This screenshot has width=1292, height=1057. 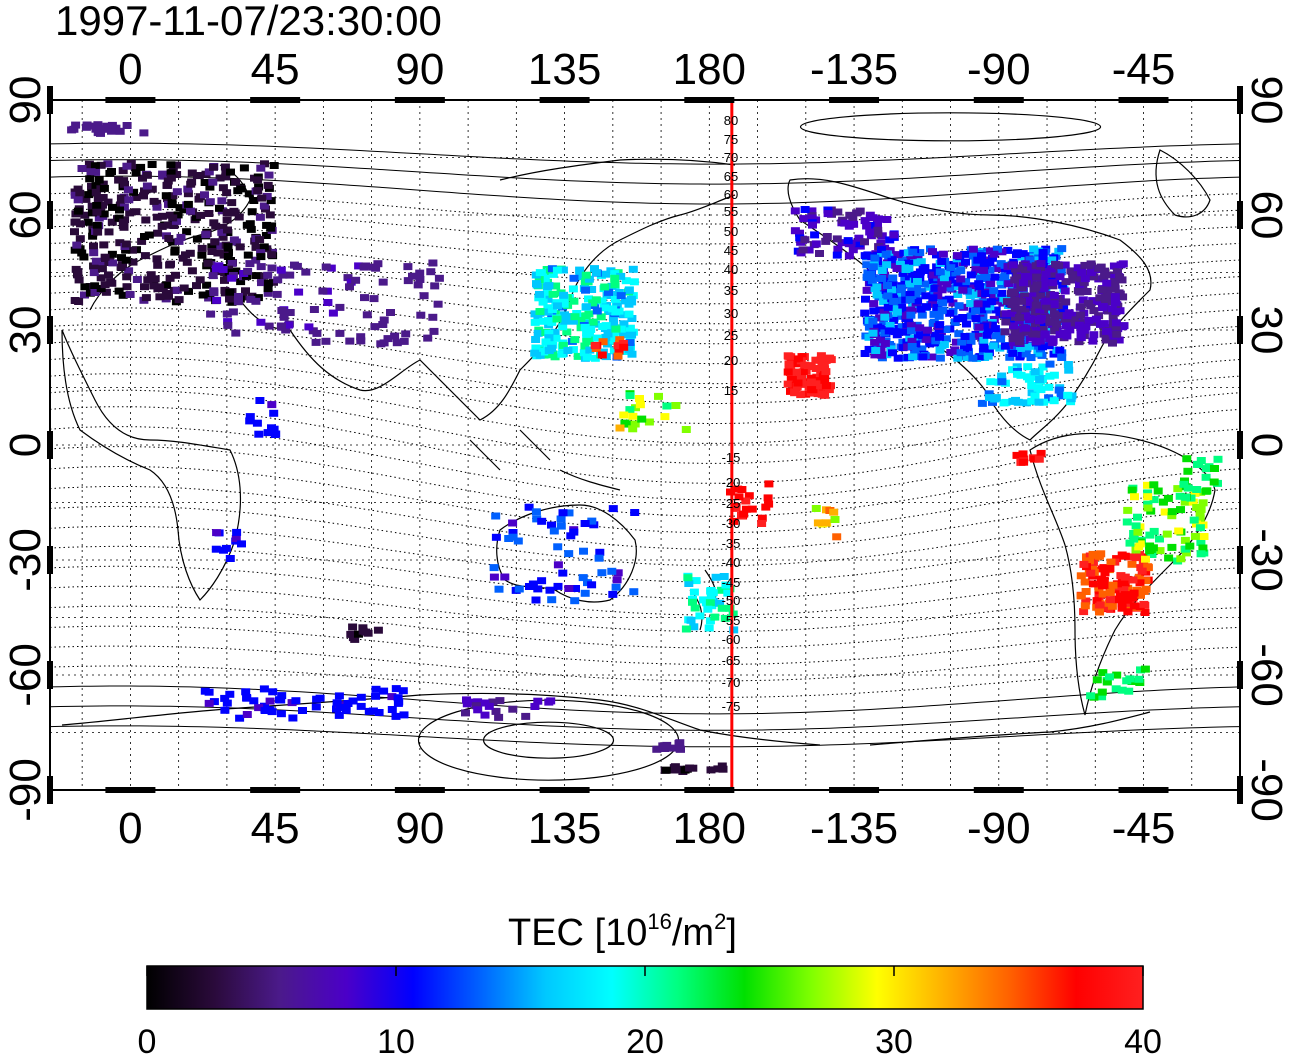 I want to click on left-lat-tick: 90, so click(x=25, y=100).